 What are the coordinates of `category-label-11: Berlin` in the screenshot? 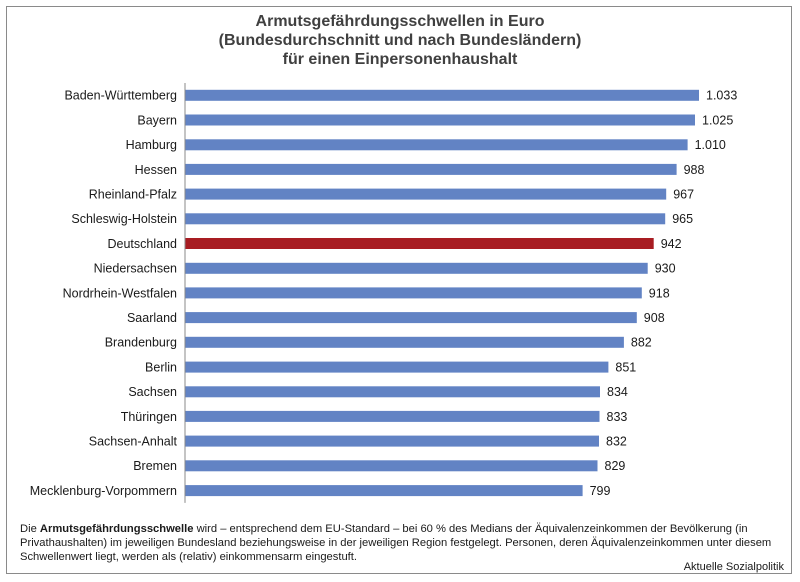 It's located at (161, 367).